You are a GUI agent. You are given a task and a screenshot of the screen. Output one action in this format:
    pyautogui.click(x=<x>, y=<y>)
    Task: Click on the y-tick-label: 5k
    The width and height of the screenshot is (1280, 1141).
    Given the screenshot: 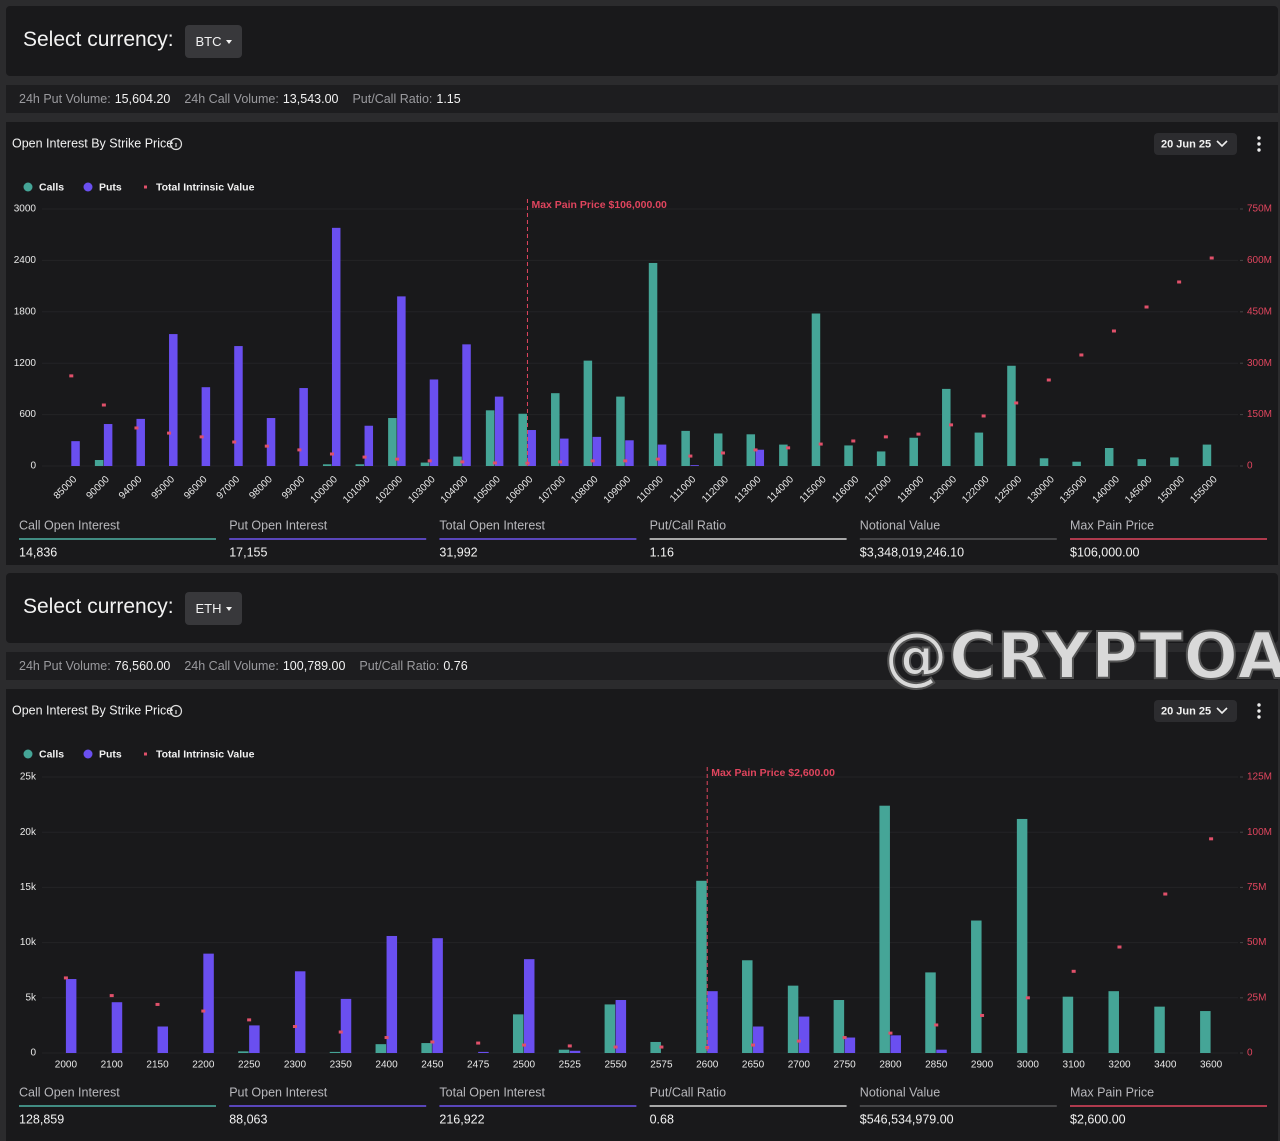 What is the action you would take?
    pyautogui.click(x=31, y=997)
    